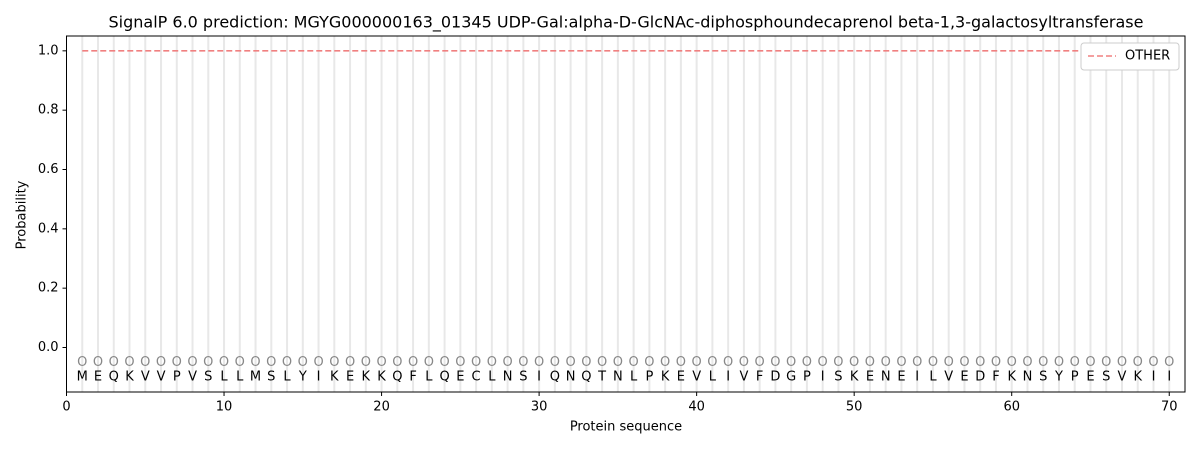 The height and width of the screenshot is (450, 1200). I want to click on y-tick-label: 0.8, so click(48, 110).